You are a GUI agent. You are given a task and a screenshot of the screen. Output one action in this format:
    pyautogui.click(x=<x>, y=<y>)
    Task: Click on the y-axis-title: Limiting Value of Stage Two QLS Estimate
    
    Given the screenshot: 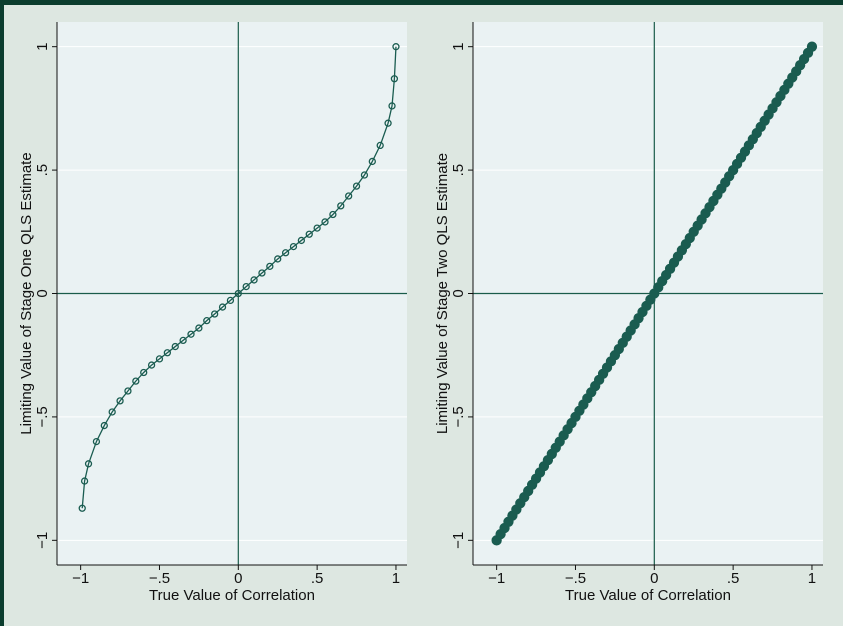 What is the action you would take?
    pyautogui.click(x=442, y=293)
    